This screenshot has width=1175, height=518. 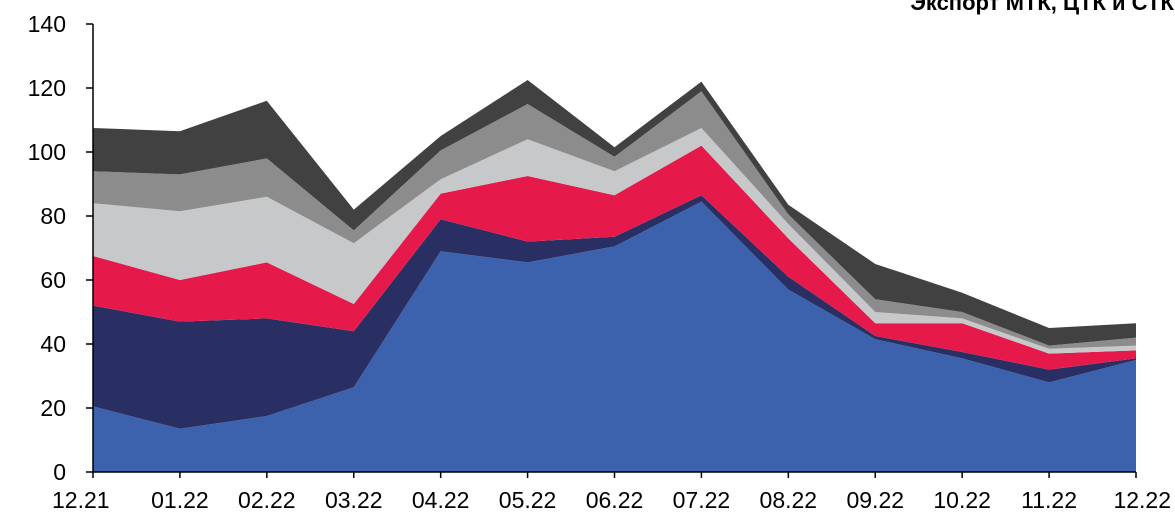 What do you see at coordinates (60, 248) in the screenshot?
I see `y-axis-ticks: 0 20 40 60 80 100 120 140` at bounding box center [60, 248].